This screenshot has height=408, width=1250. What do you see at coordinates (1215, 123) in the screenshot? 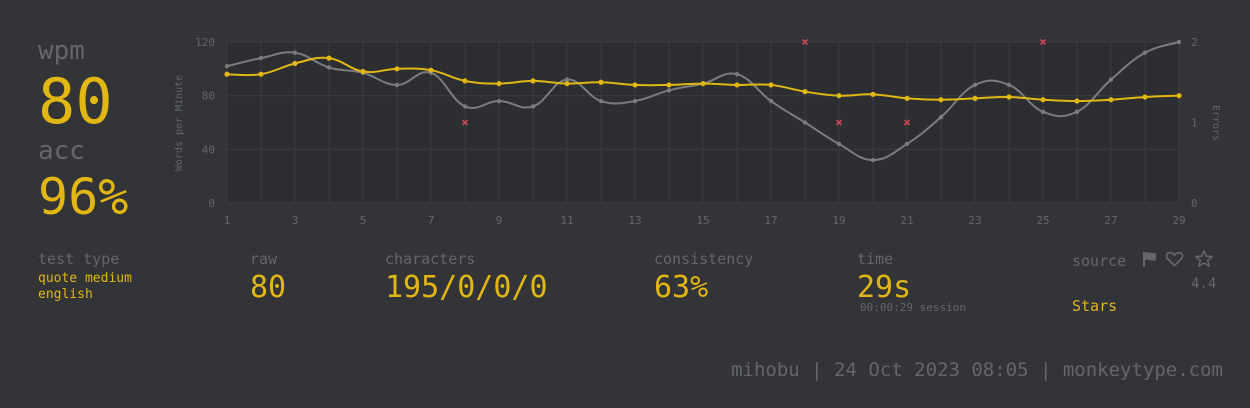
I see `y2-axis-label: Errors` at bounding box center [1215, 123].